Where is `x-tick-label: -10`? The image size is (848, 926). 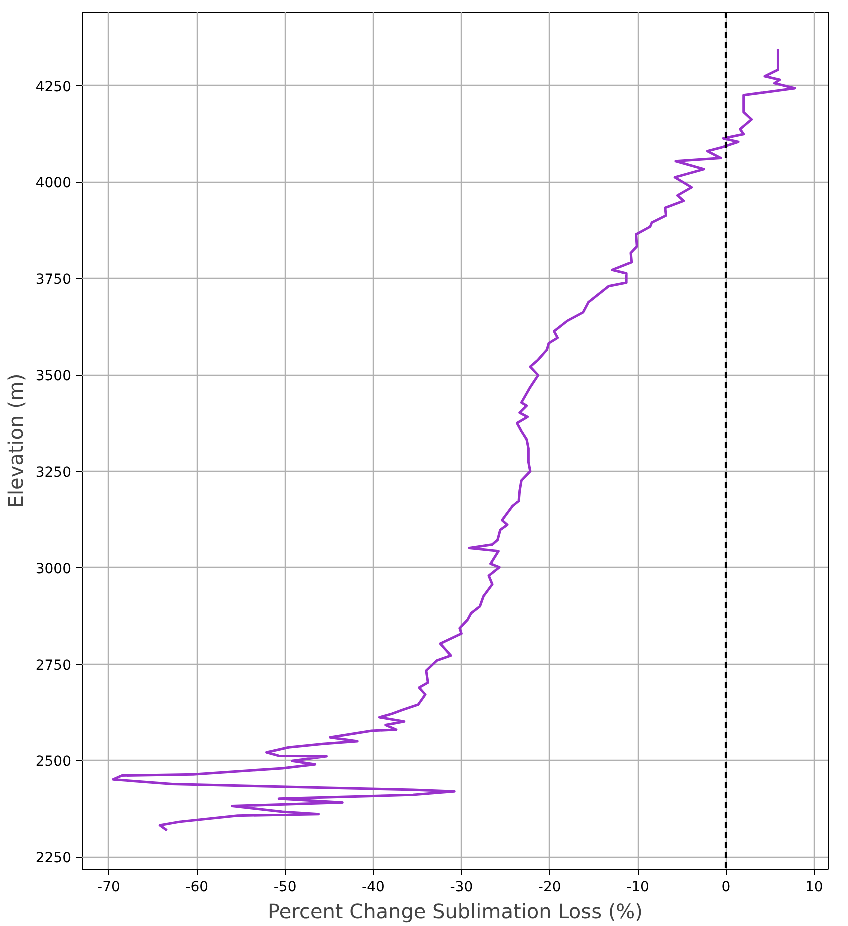 x-tick-label: -10 is located at coordinates (638, 888).